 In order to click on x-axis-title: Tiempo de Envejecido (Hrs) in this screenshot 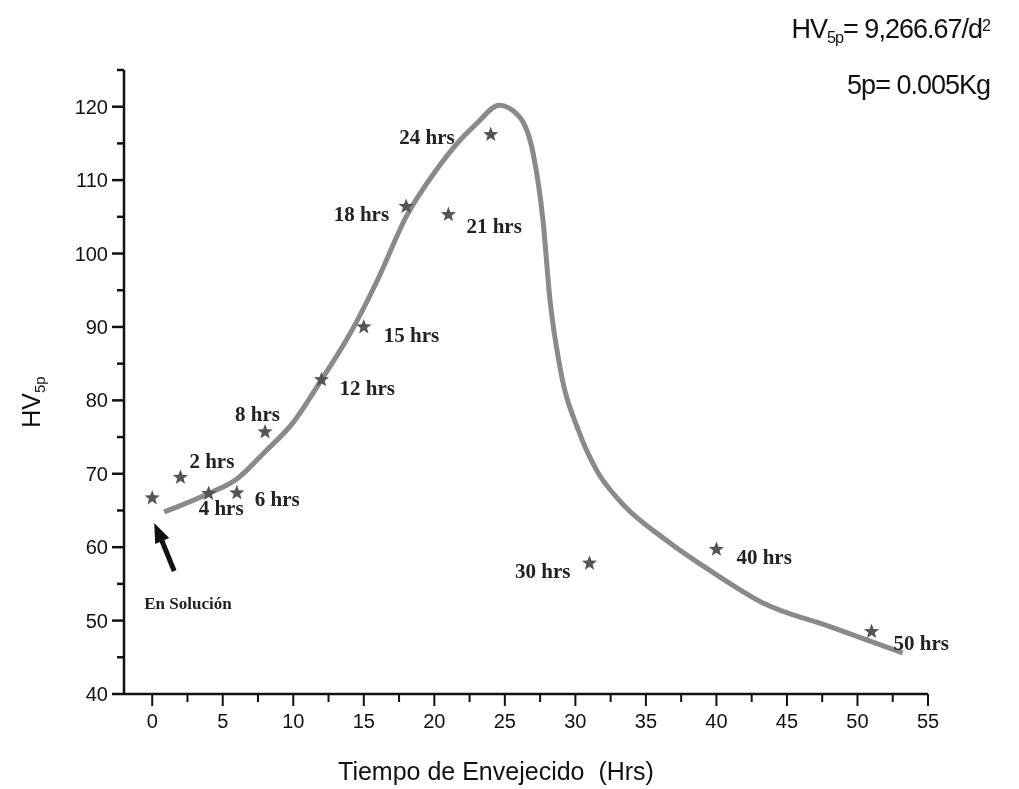, I will do `click(496, 771)`.